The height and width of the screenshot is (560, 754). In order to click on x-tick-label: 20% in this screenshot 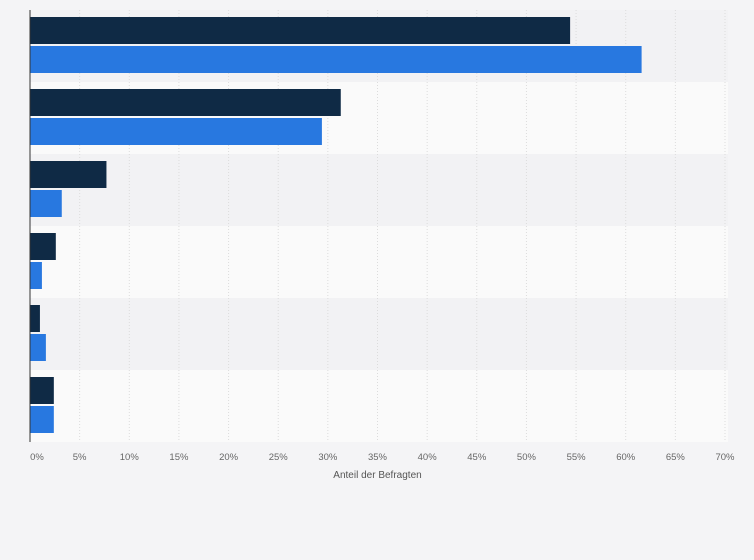, I will do `click(229, 457)`.